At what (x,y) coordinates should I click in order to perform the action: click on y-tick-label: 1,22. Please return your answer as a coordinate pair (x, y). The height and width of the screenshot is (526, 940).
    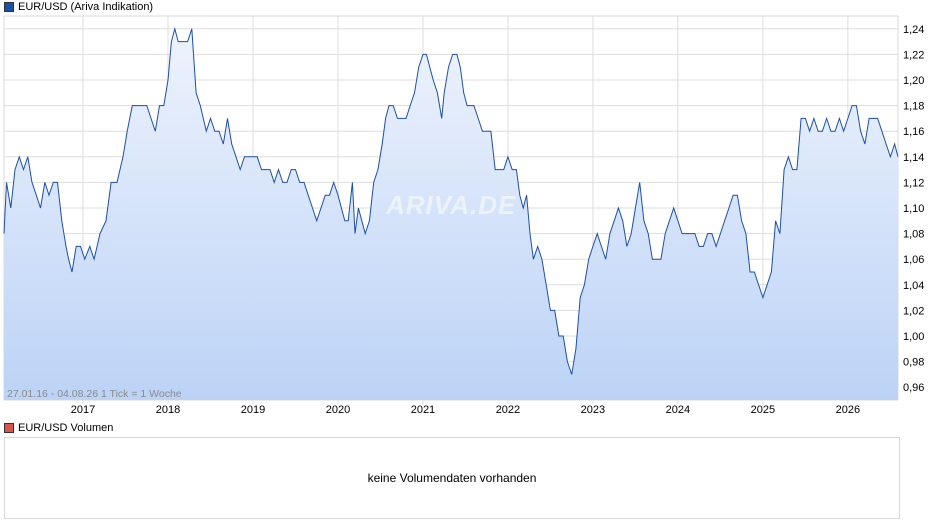
    Looking at the image, I should click on (913, 55).